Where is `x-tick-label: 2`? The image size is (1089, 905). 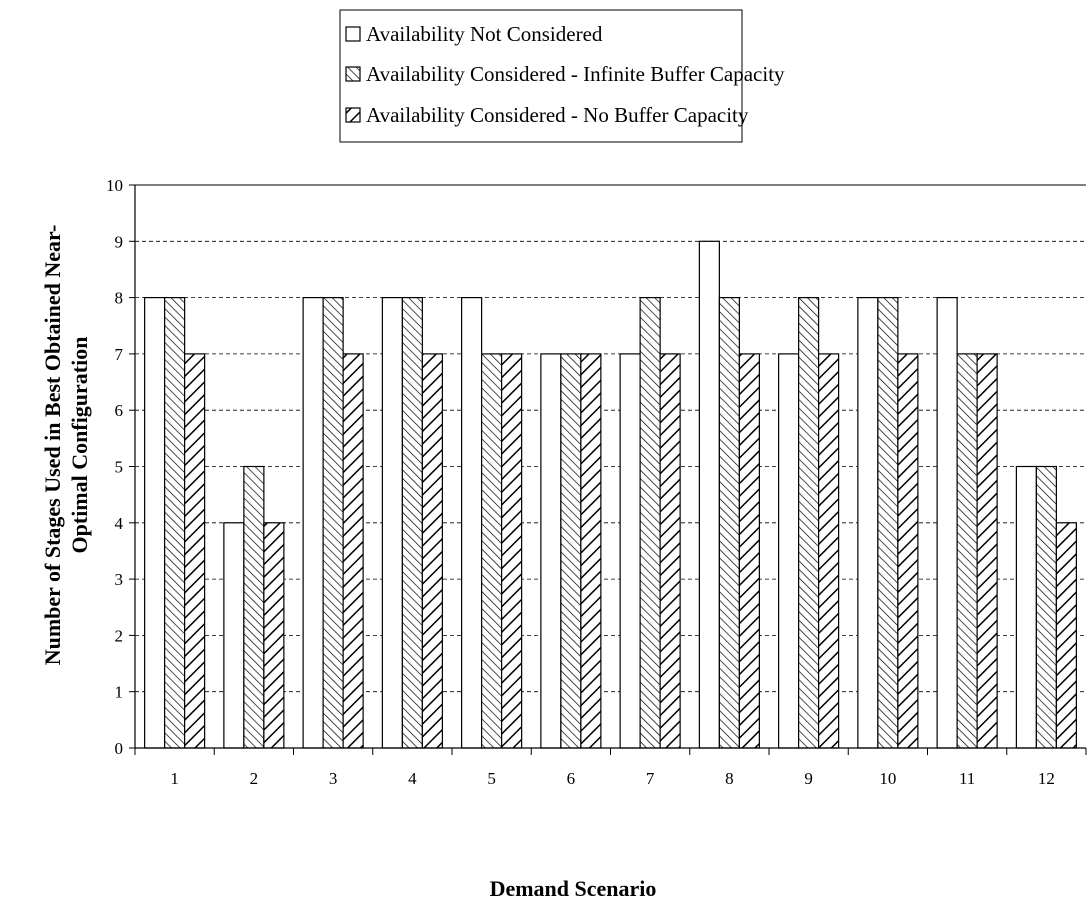 x-tick-label: 2 is located at coordinates (254, 778).